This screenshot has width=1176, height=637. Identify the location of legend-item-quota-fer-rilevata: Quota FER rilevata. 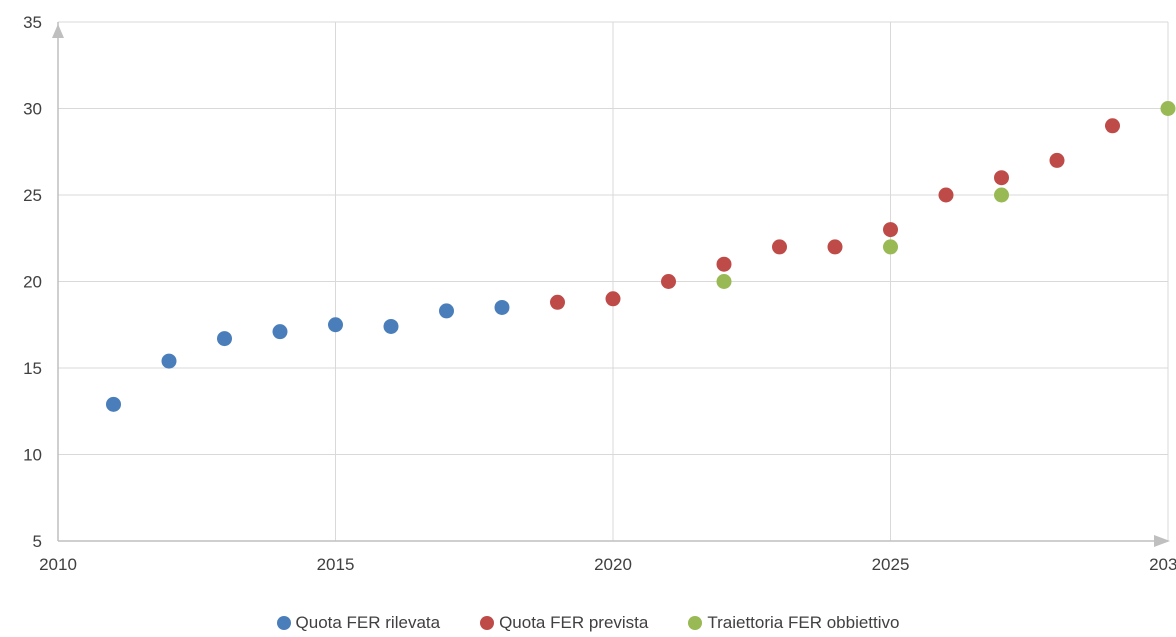
(358, 623).